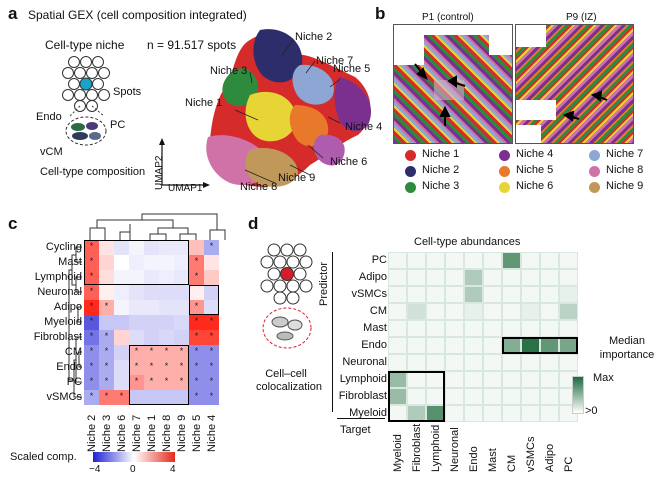 The image size is (671, 478). Describe the element at coordinates (59, 292) in the screenshot. I see `row-label-neuronal: Neuronal` at that location.